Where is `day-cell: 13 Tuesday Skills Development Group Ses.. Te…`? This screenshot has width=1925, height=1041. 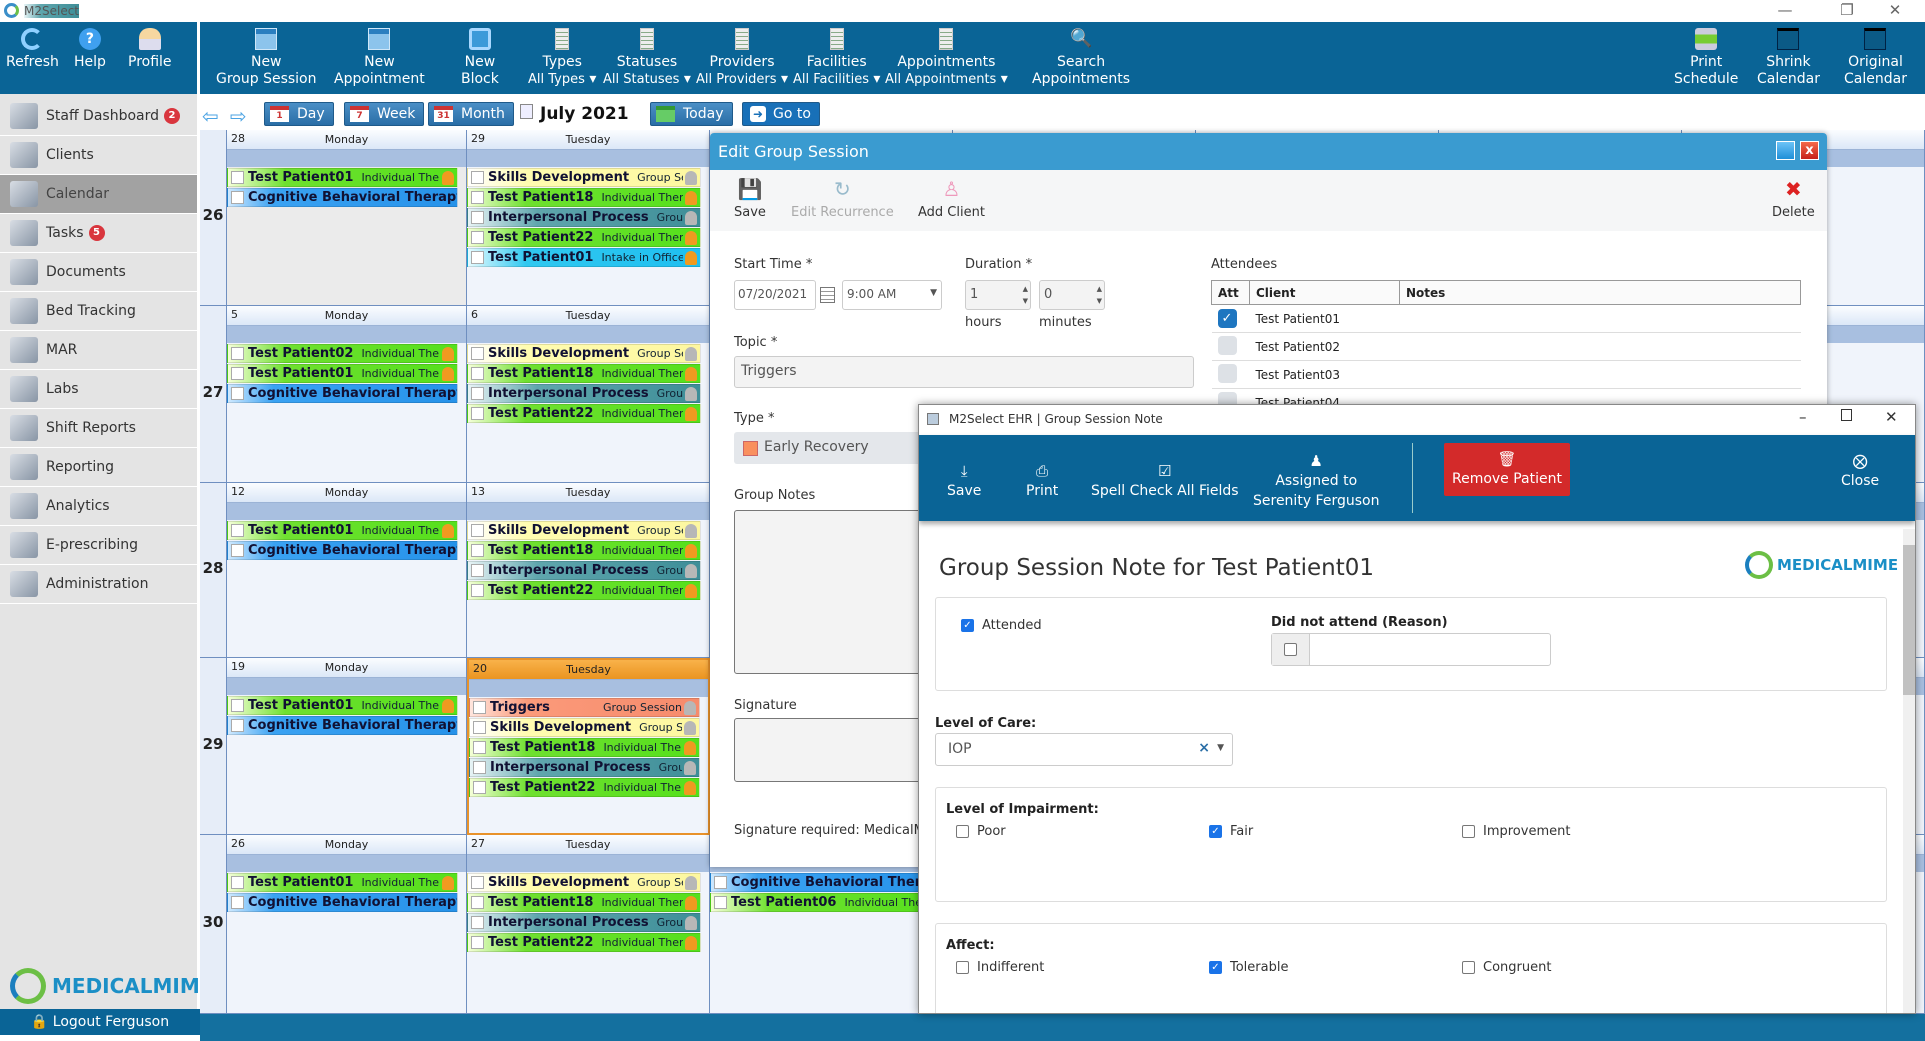 day-cell: 13 Tuesday Skills Development Group Ses.. Te… is located at coordinates (588, 570).